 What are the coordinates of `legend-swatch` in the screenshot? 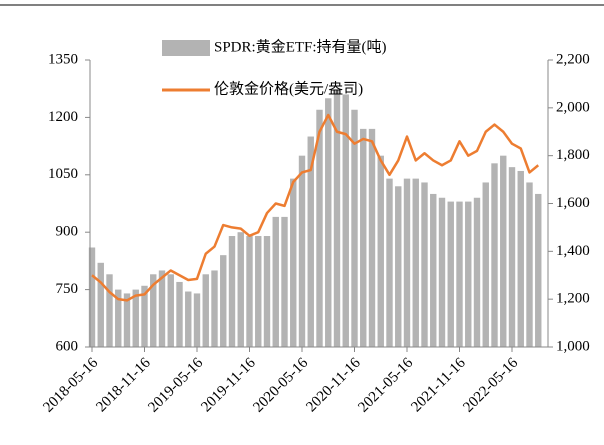 It's located at (186, 48).